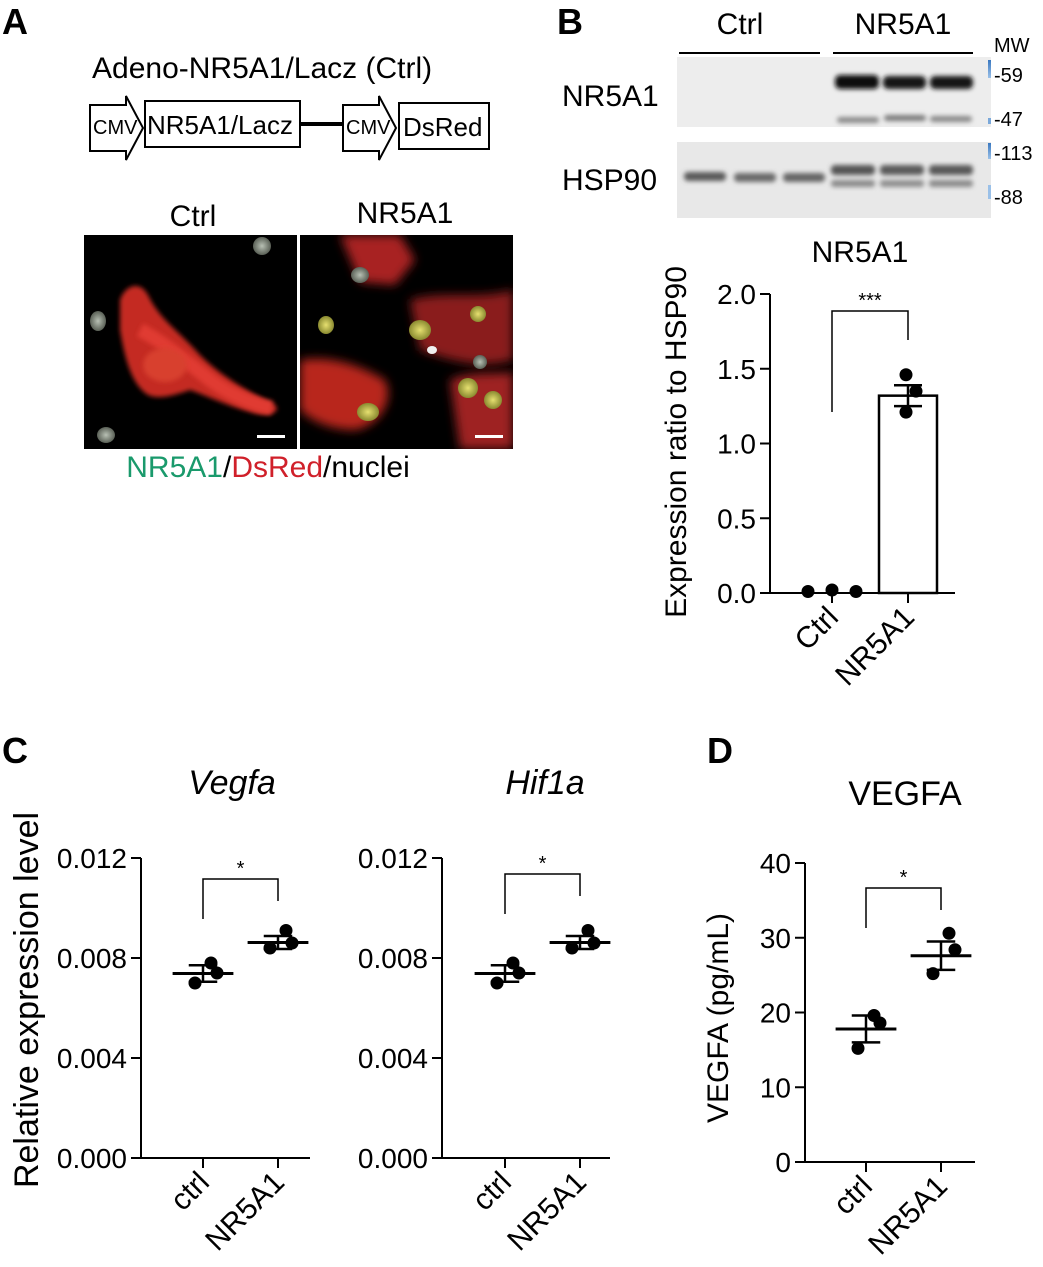 The height and width of the screenshot is (1267, 1043). I want to click on y-tick-label: 20, so click(775, 1013).